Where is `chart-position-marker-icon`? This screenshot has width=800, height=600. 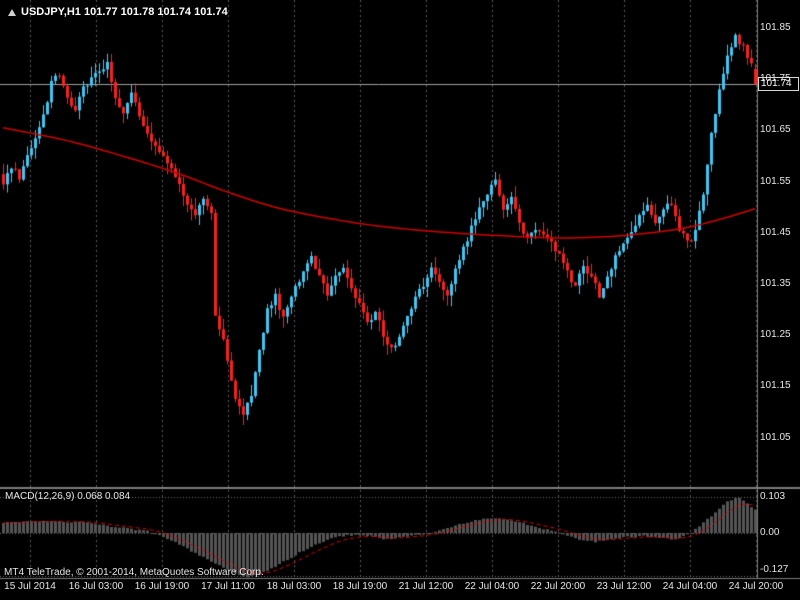 chart-position-marker-icon is located at coordinates (12, 12).